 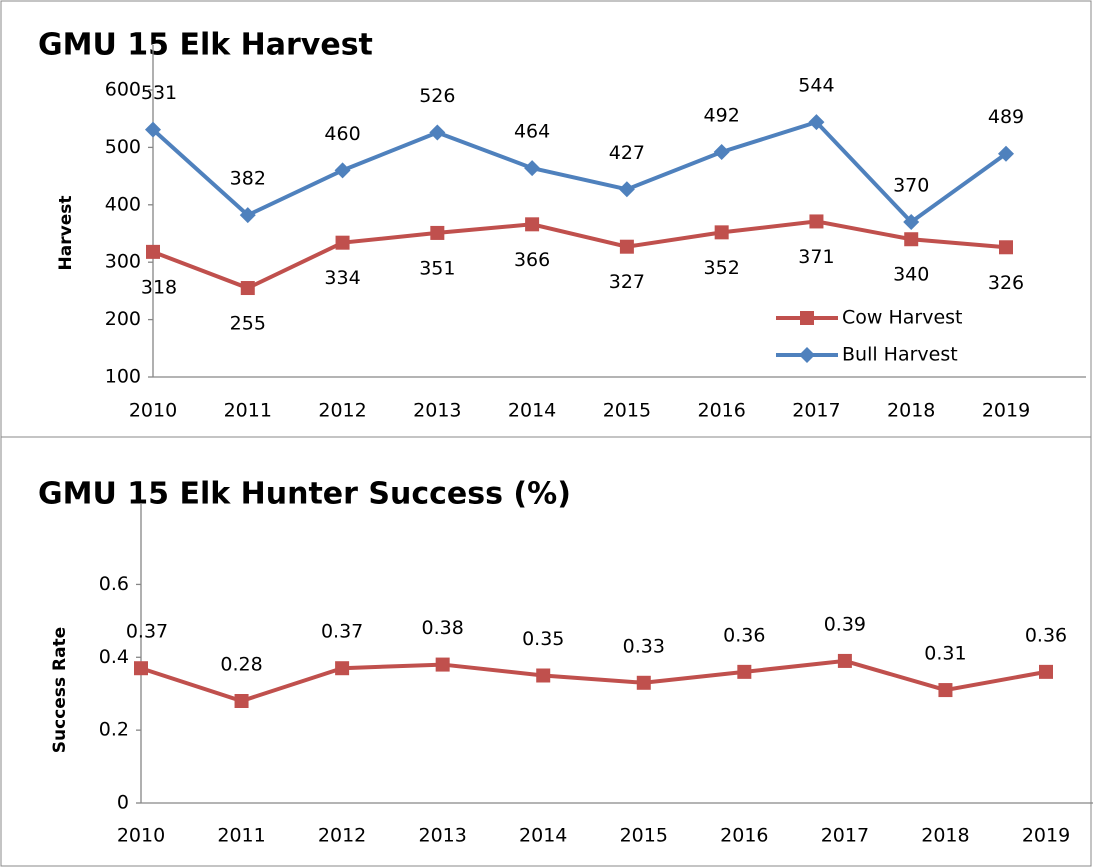 What do you see at coordinates (66, 233) in the screenshot?
I see `y-axis-label: Harvest` at bounding box center [66, 233].